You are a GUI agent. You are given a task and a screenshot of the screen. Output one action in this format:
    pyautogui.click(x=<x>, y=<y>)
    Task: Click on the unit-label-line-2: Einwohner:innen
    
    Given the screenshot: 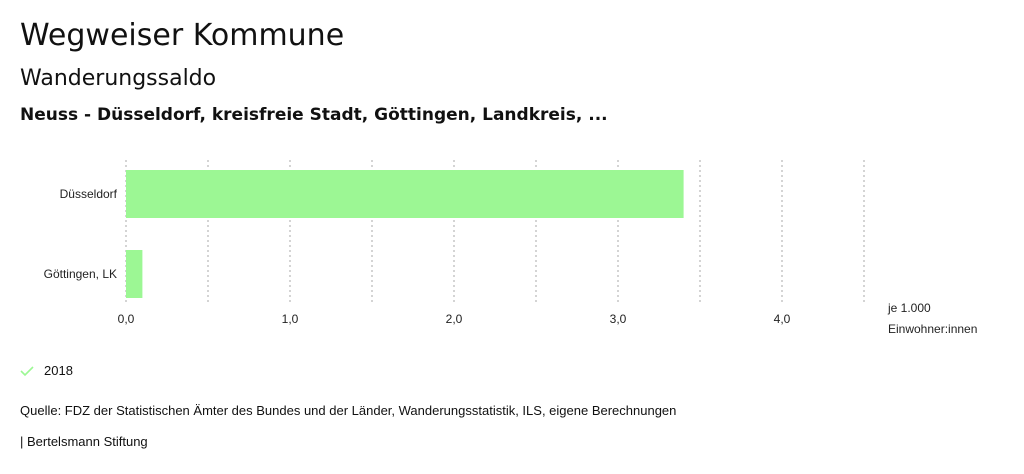 What is the action you would take?
    pyautogui.click(x=932, y=329)
    